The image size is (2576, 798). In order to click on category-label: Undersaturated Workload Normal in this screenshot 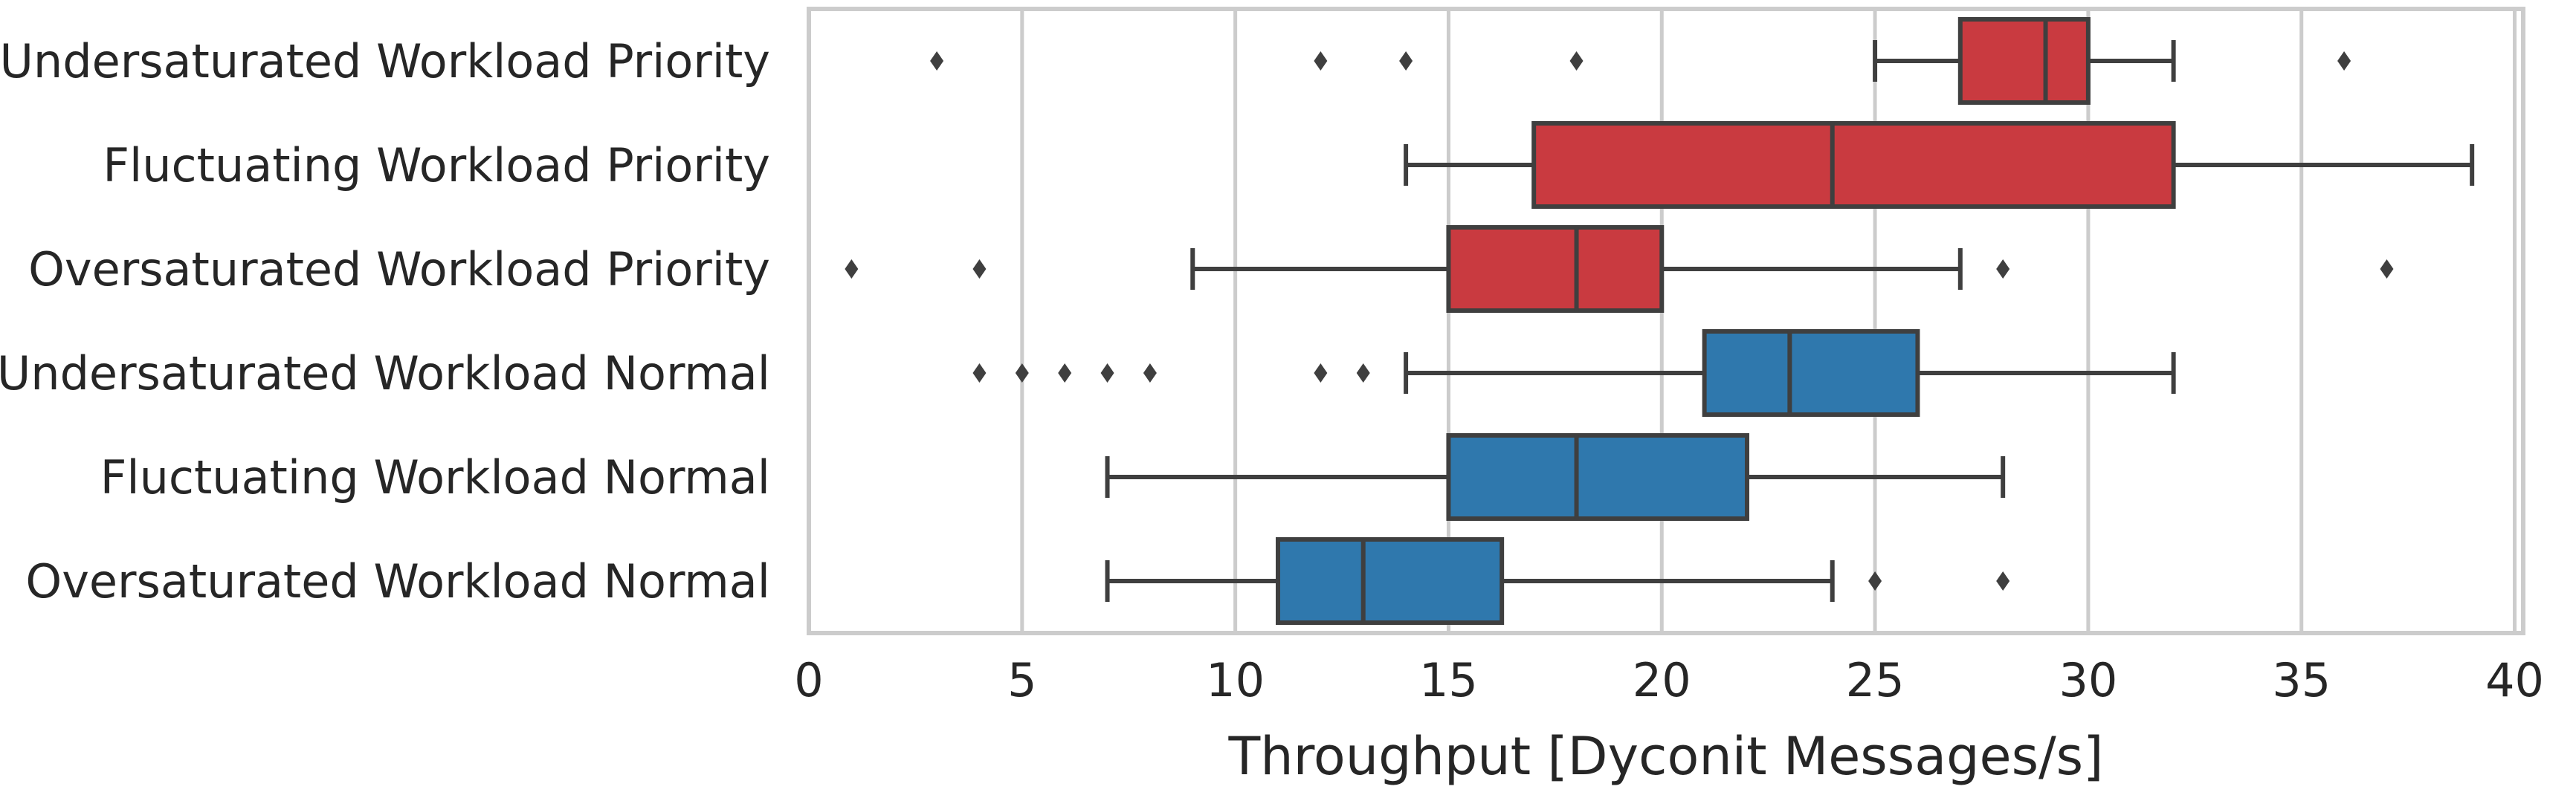, I will do `click(385, 373)`.